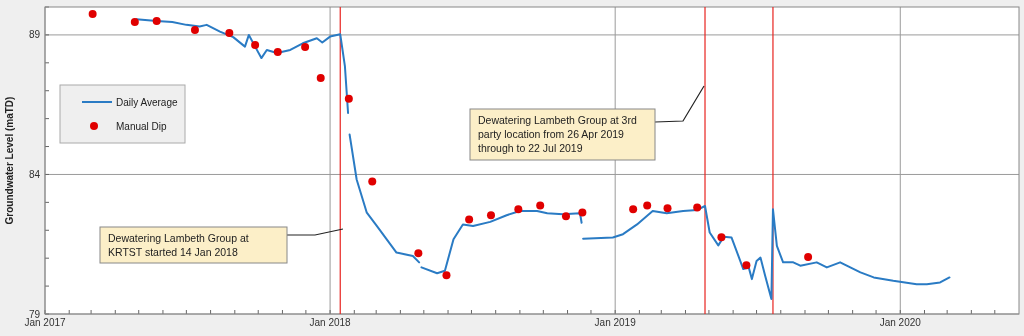 This screenshot has width=1024, height=336. I want to click on callout: Dewatering Lambeth Group at 3rd party location from 26 Apr 2019 through to 22 Jul 2019, so click(587, 123).